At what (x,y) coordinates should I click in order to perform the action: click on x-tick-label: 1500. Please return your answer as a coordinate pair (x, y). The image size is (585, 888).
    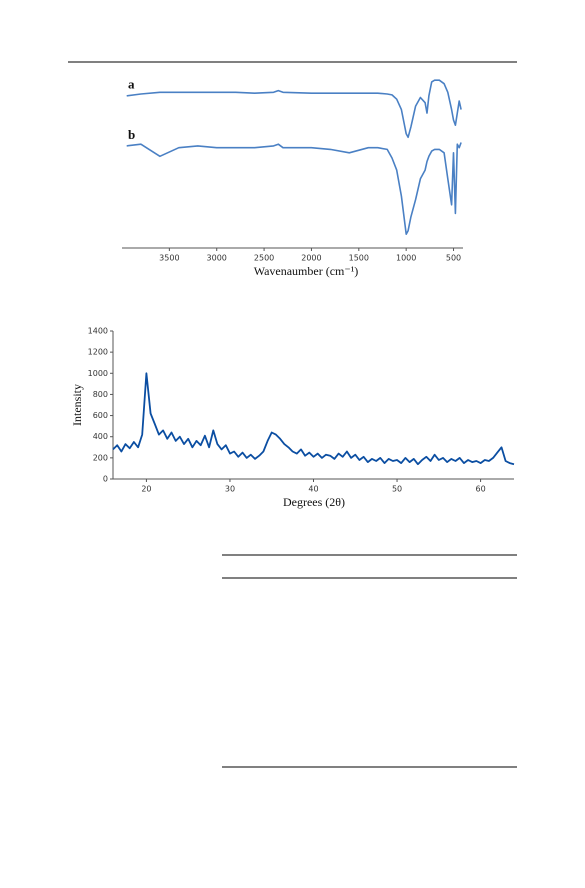
    Looking at the image, I should click on (359, 258).